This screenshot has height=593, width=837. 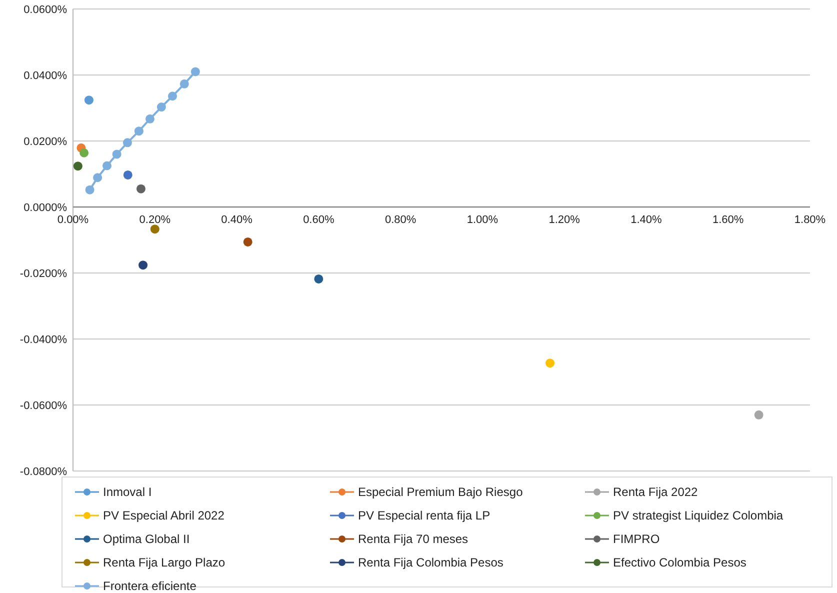 What do you see at coordinates (155, 220) in the screenshot?
I see `x-tick-label: 0.20%` at bounding box center [155, 220].